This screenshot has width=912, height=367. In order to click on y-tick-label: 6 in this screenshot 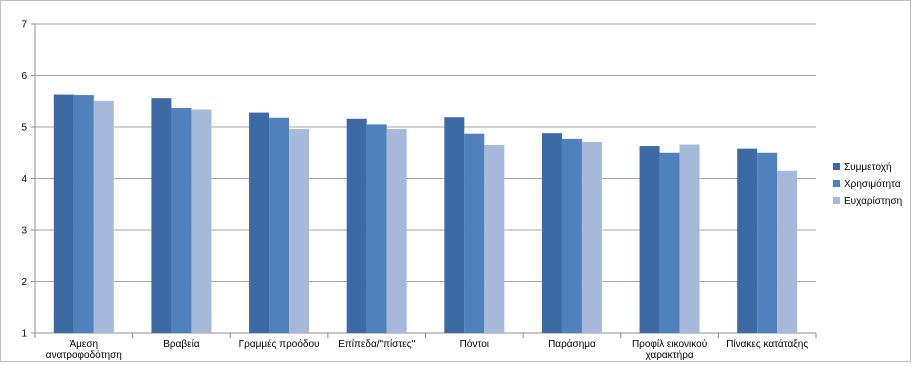, I will do `click(24, 76)`.